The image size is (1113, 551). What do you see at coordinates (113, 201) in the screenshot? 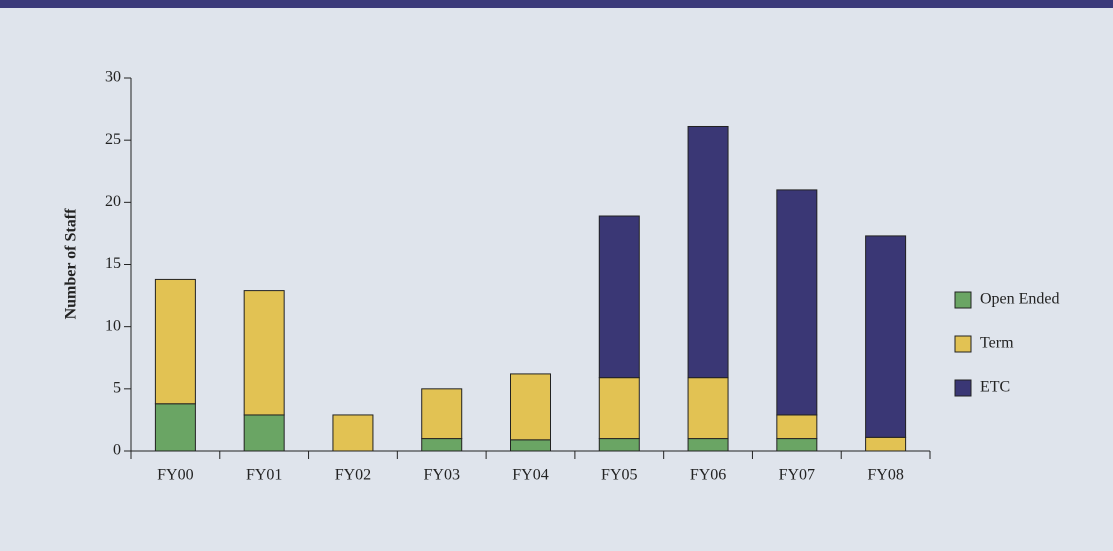
I see `y-tick-label: 20` at bounding box center [113, 201].